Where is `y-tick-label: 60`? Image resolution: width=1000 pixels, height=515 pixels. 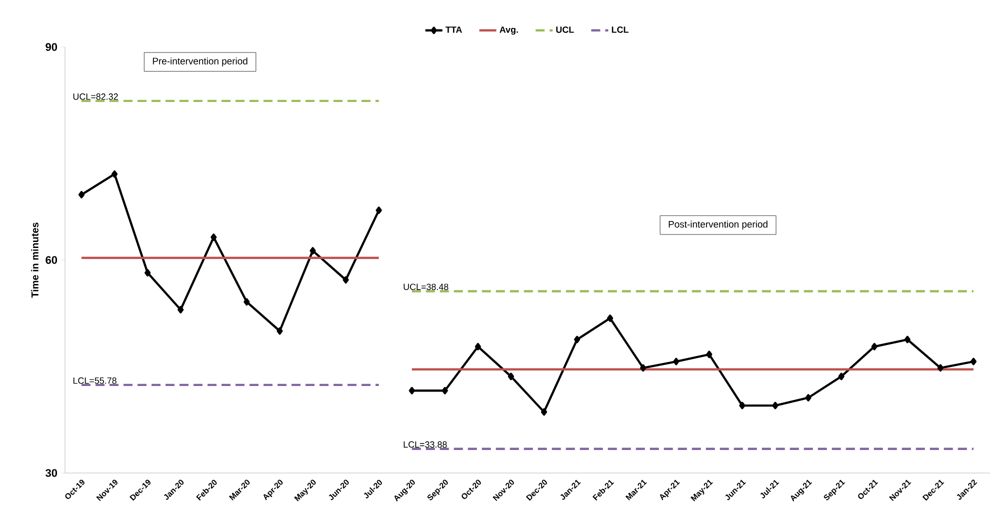
y-tick-label: 60 is located at coordinates (52, 260).